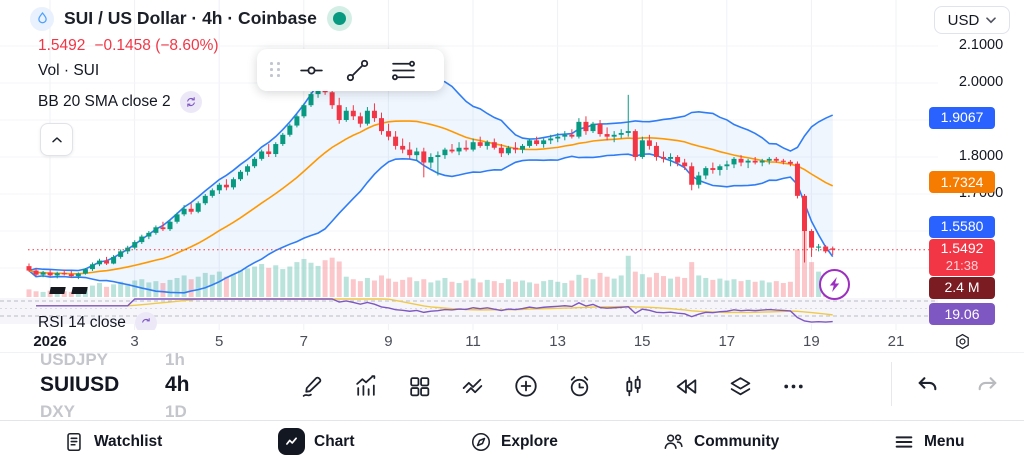  What do you see at coordinates (673, 442) in the screenshot?
I see `people-icon` at bounding box center [673, 442].